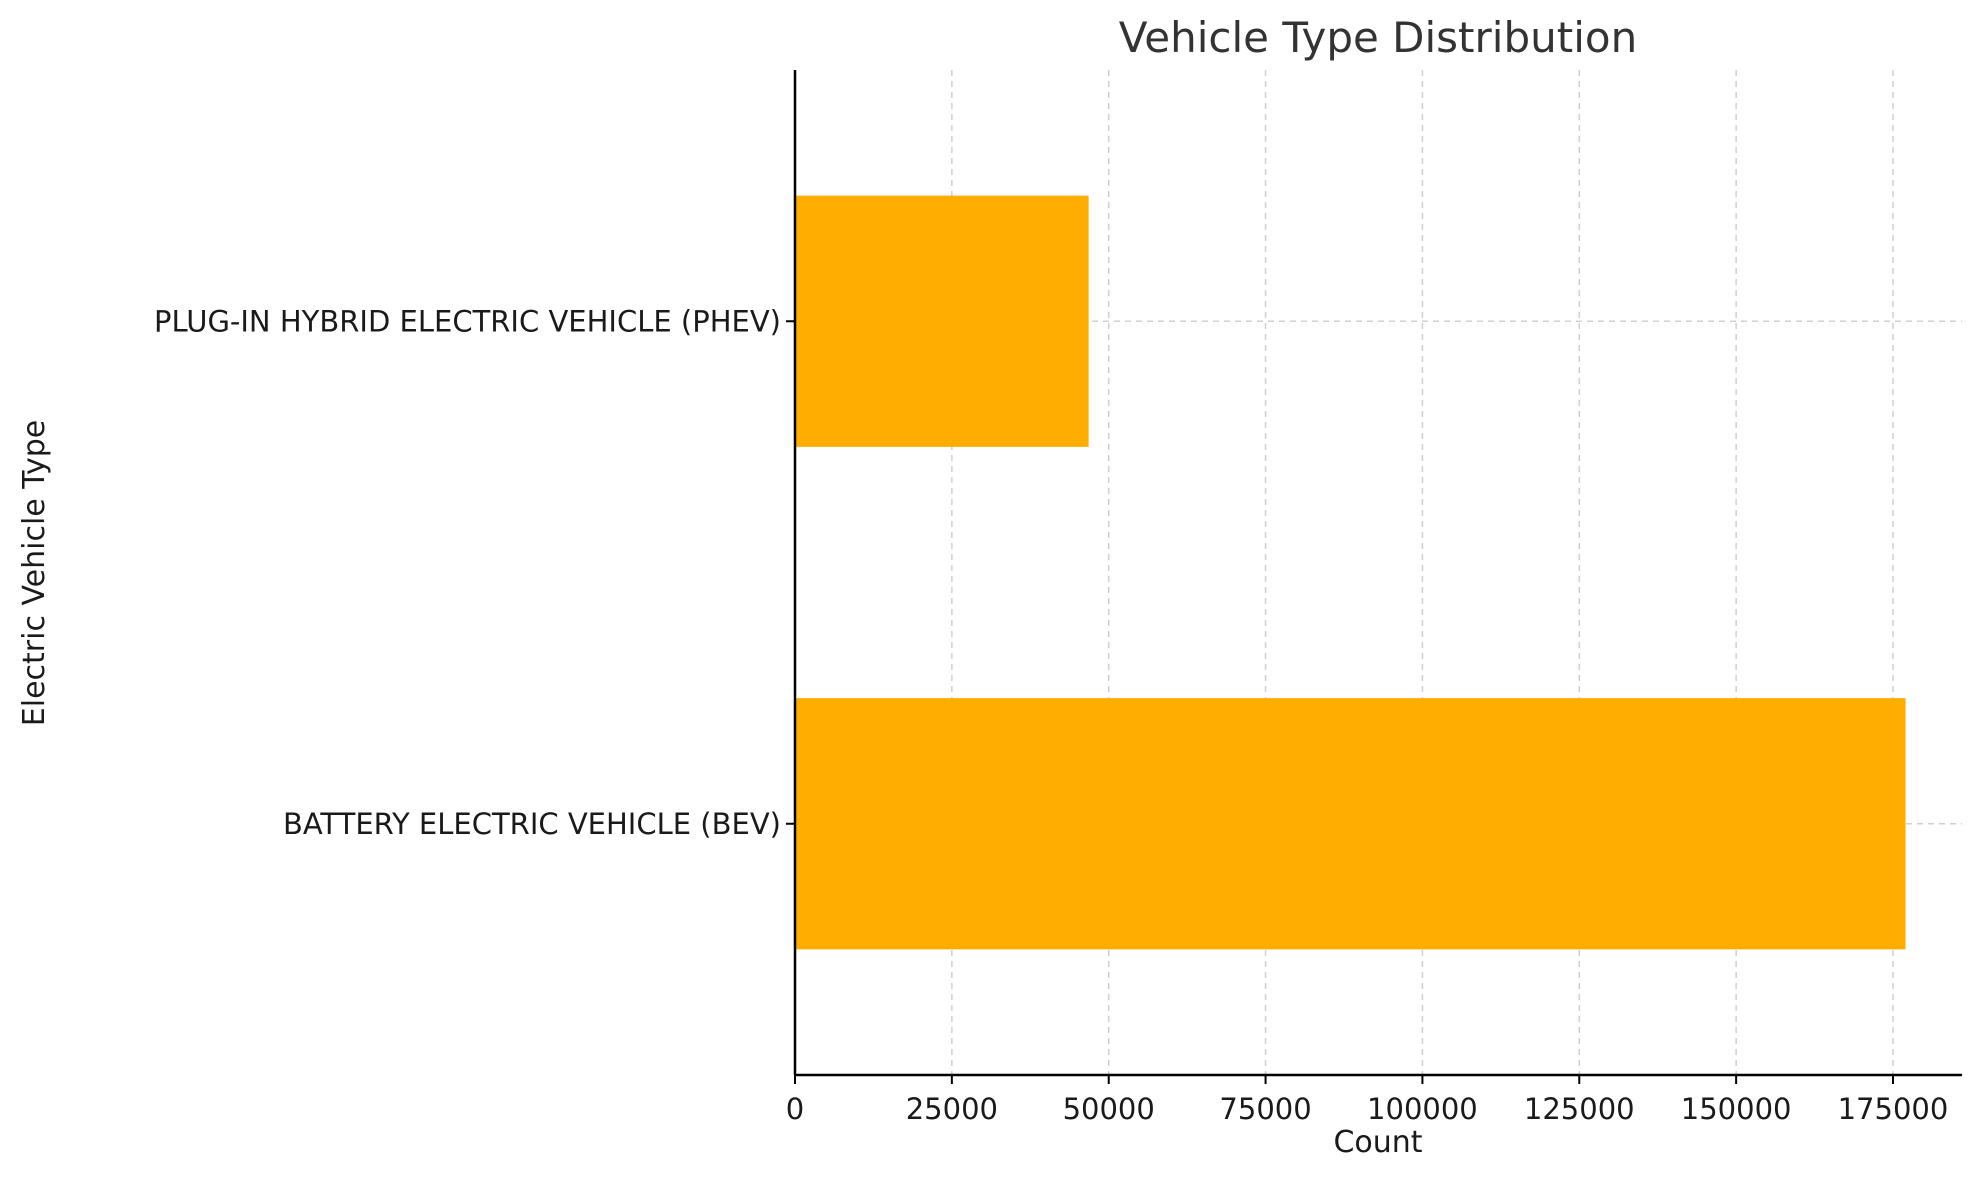 This screenshot has width=1979, height=1180. Describe the element at coordinates (1893, 1109) in the screenshot. I see `x-tick-label: 175000` at that location.